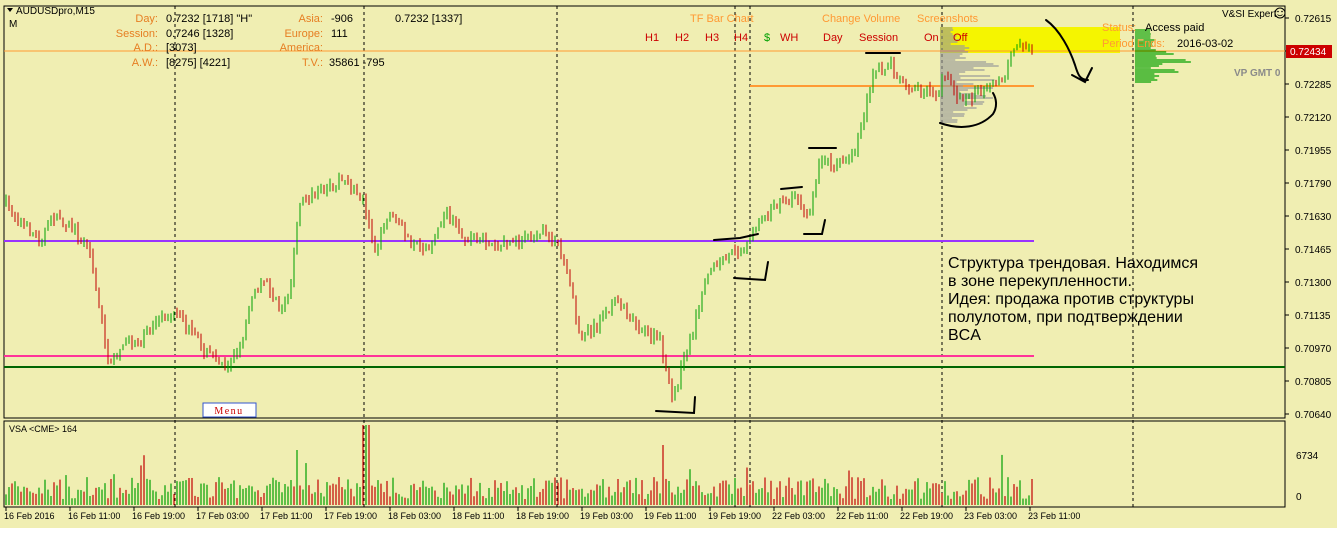  Describe the element at coordinates (862, 516) in the screenshot. I see `time-tick-label: 22 Feb 11:00` at that location.